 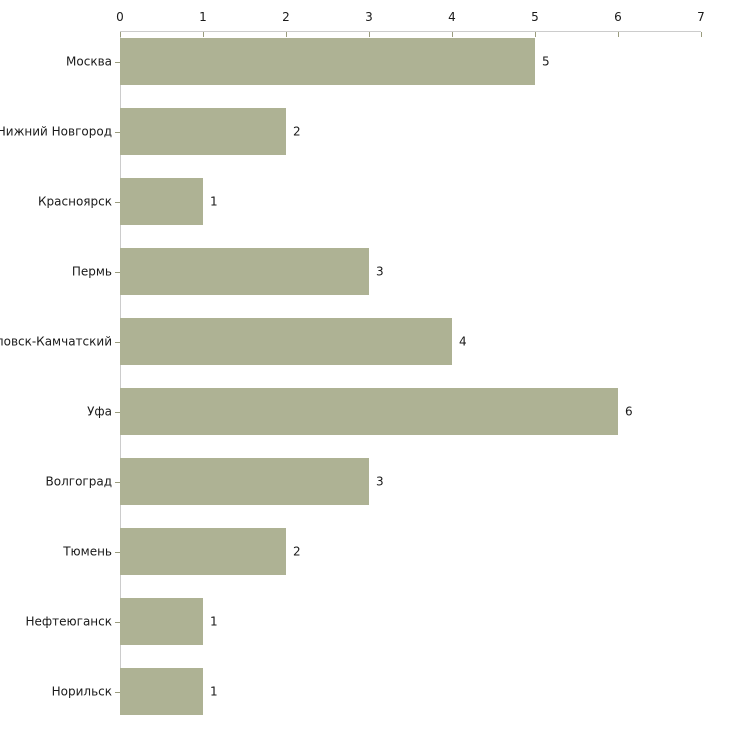 What do you see at coordinates (410, 31) in the screenshot?
I see `x-axis-line` at bounding box center [410, 31].